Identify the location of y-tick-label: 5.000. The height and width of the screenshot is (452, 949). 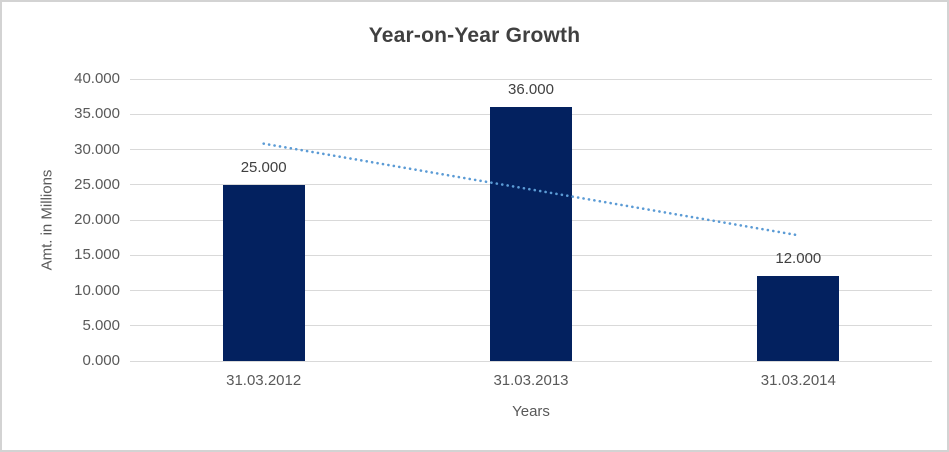
(101, 325).